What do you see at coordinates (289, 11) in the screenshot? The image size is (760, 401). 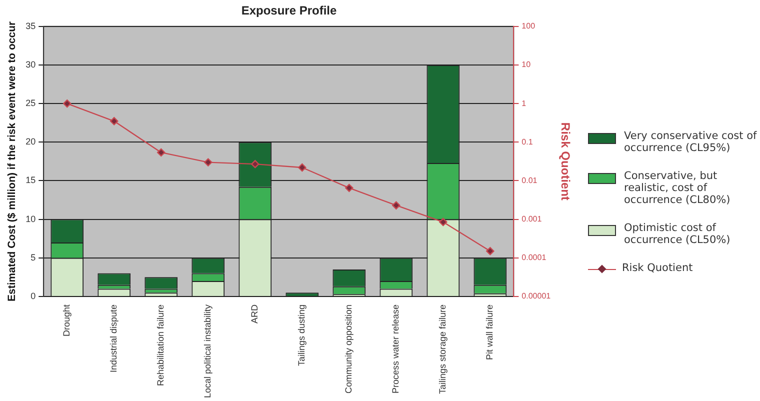 I see `chart-title: Exposure Profile` at bounding box center [289, 11].